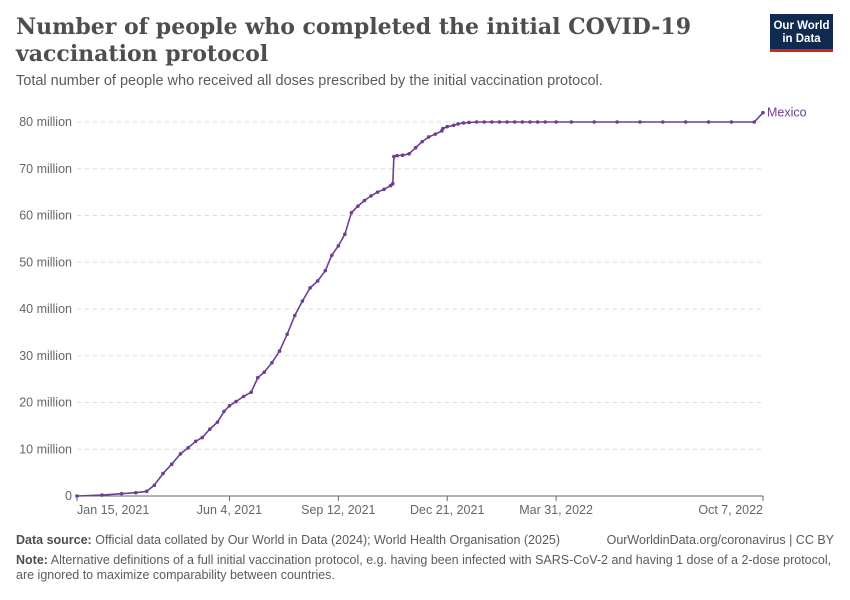 This screenshot has height=600, width=850. I want to click on source-url-link: OurWorldinData.org/coronavirus | CC BY, so click(720, 540).